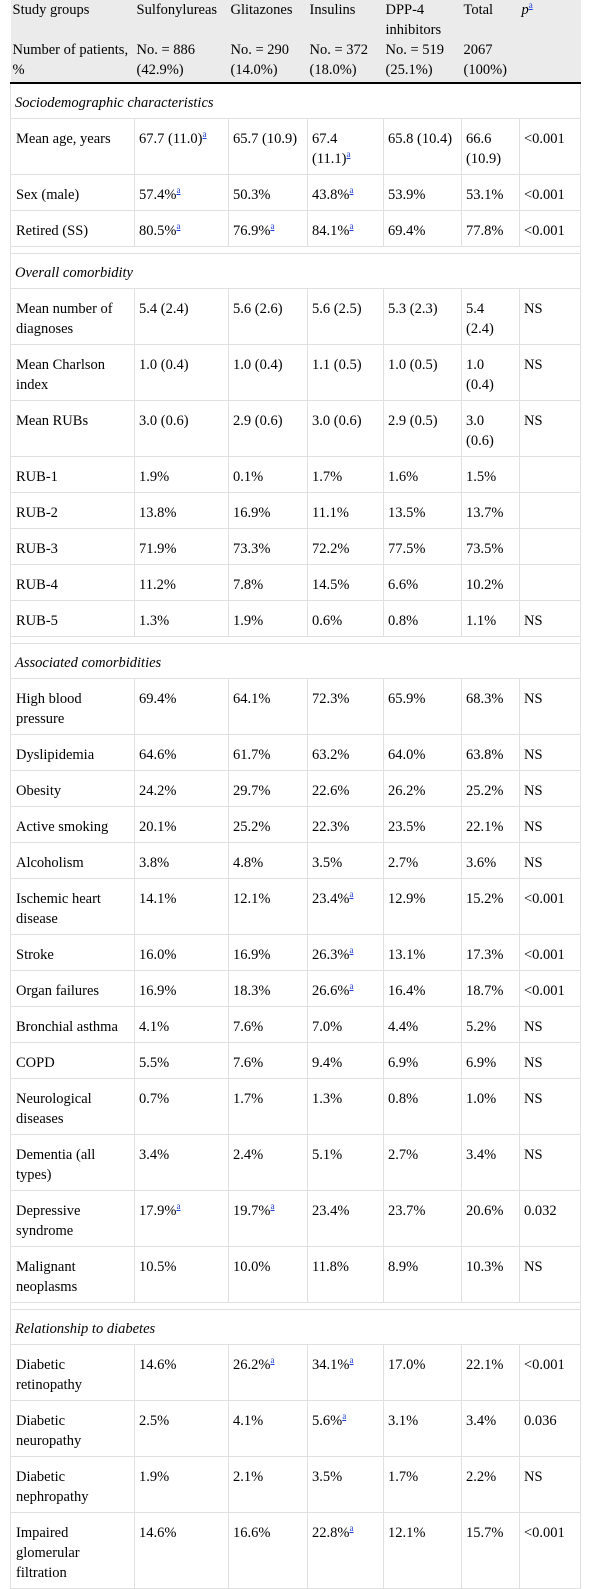 The width and height of the screenshot is (590, 1589). Describe the element at coordinates (268, 1484) in the screenshot. I see `table-cell: 2.1%` at that location.